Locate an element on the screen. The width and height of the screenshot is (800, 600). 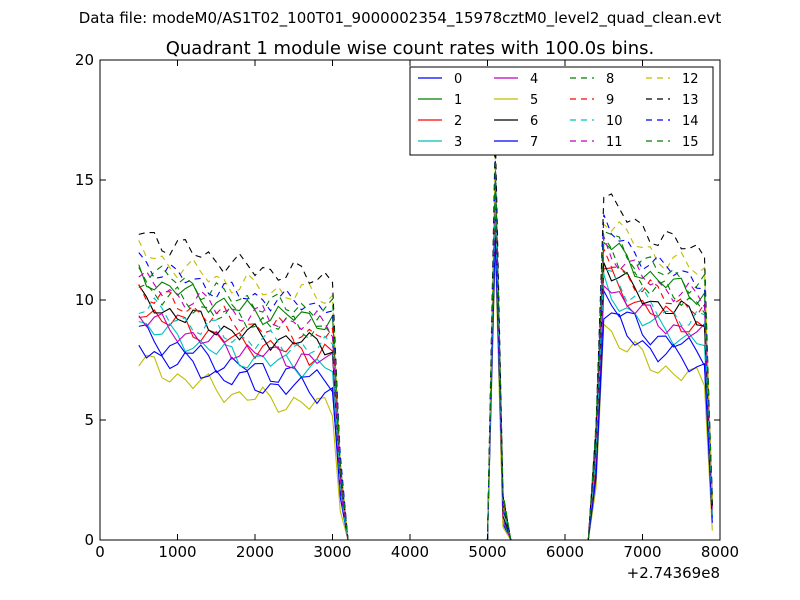
y-tick-label: 5 is located at coordinates (89, 420).